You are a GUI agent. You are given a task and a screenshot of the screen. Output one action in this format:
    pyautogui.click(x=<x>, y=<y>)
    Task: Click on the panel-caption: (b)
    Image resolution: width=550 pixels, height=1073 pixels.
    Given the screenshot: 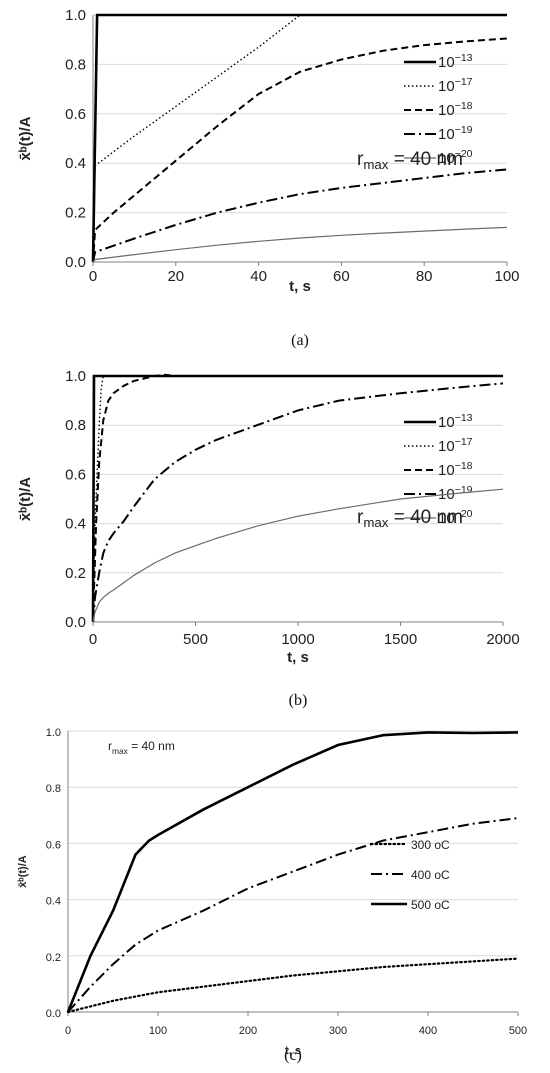 What is the action you would take?
    pyautogui.click(x=298, y=700)
    